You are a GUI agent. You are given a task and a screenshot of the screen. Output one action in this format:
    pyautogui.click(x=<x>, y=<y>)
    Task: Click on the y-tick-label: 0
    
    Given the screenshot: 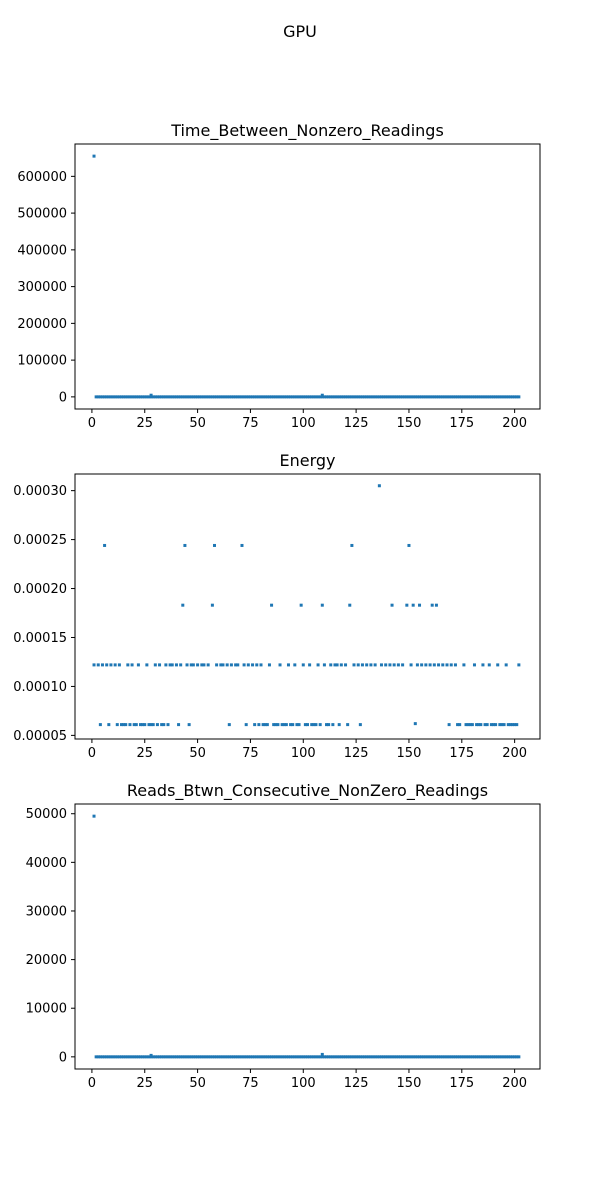 What is the action you would take?
    pyautogui.click(x=63, y=1057)
    